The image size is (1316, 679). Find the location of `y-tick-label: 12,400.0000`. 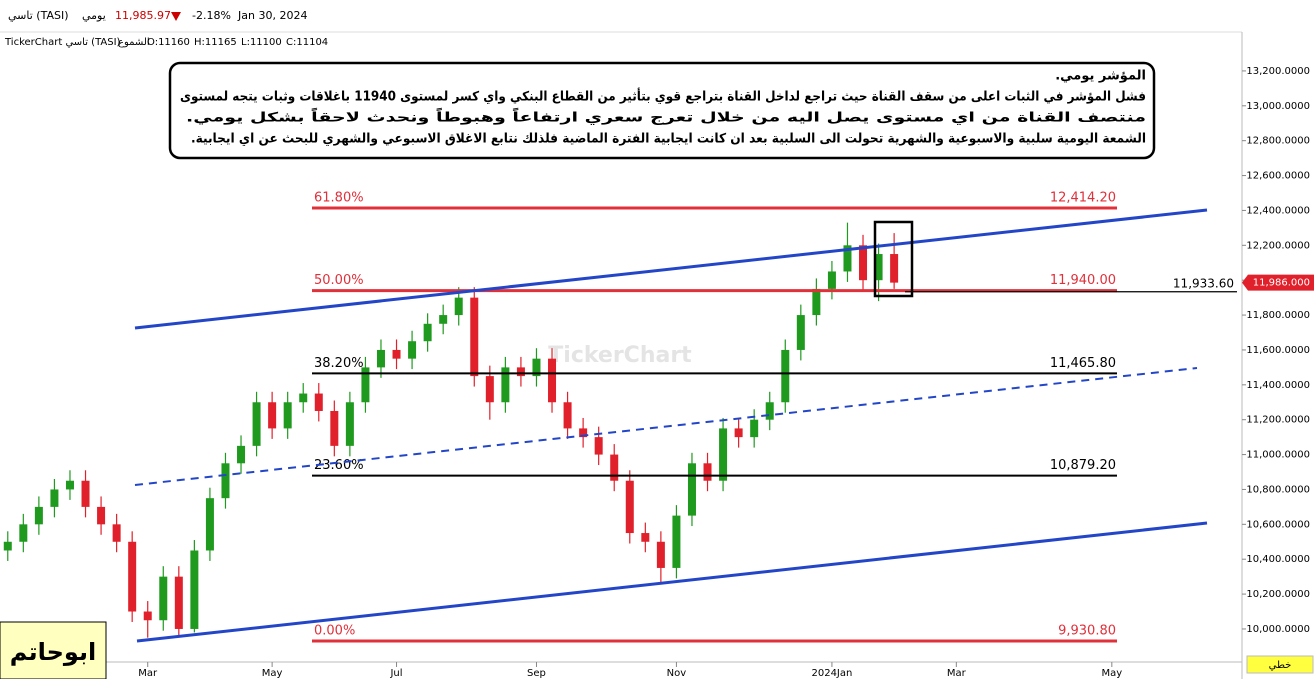

y-tick-label: 12,400.0000 is located at coordinates (1278, 210).